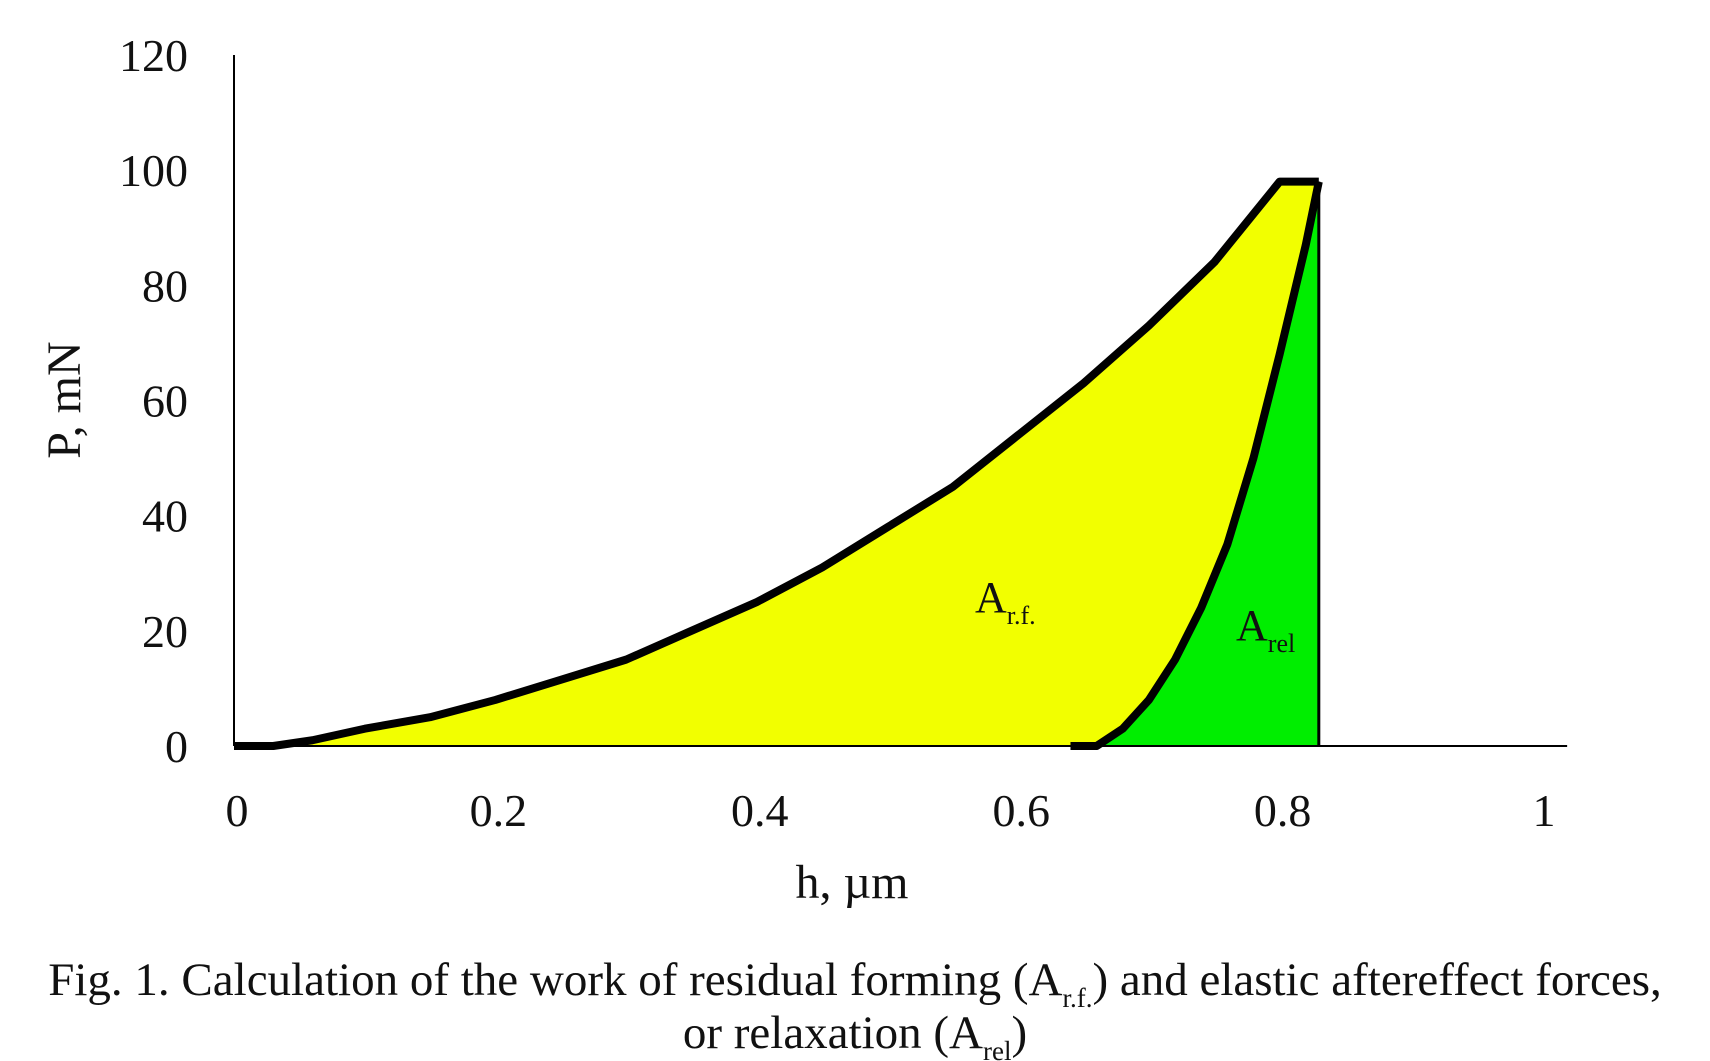  Describe the element at coordinates (1544, 810) in the screenshot. I see `x-tick-label: 1` at that location.